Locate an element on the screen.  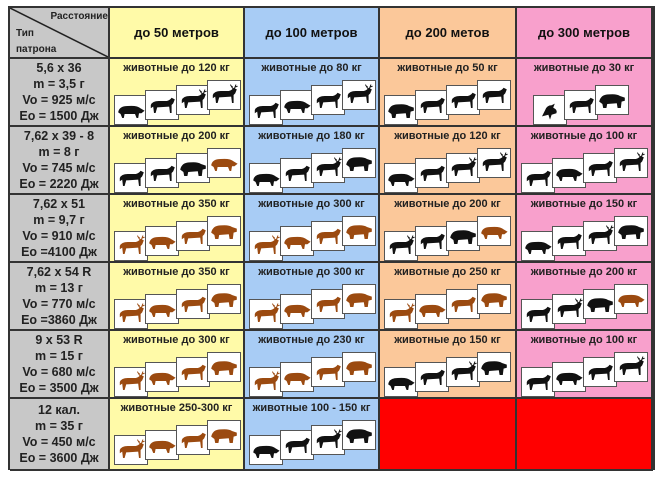
cartridge-param: m = 13 г is located at coordinates (59, 288).